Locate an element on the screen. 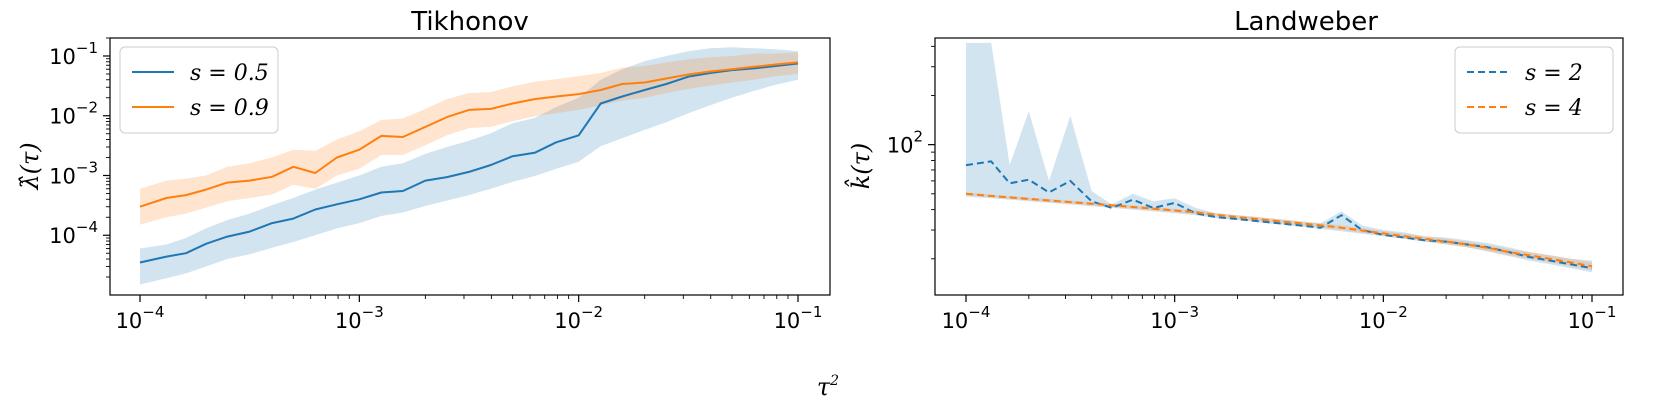 The height and width of the screenshot is (412, 1661). shared-x-label-base: τ is located at coordinates (824, 387).